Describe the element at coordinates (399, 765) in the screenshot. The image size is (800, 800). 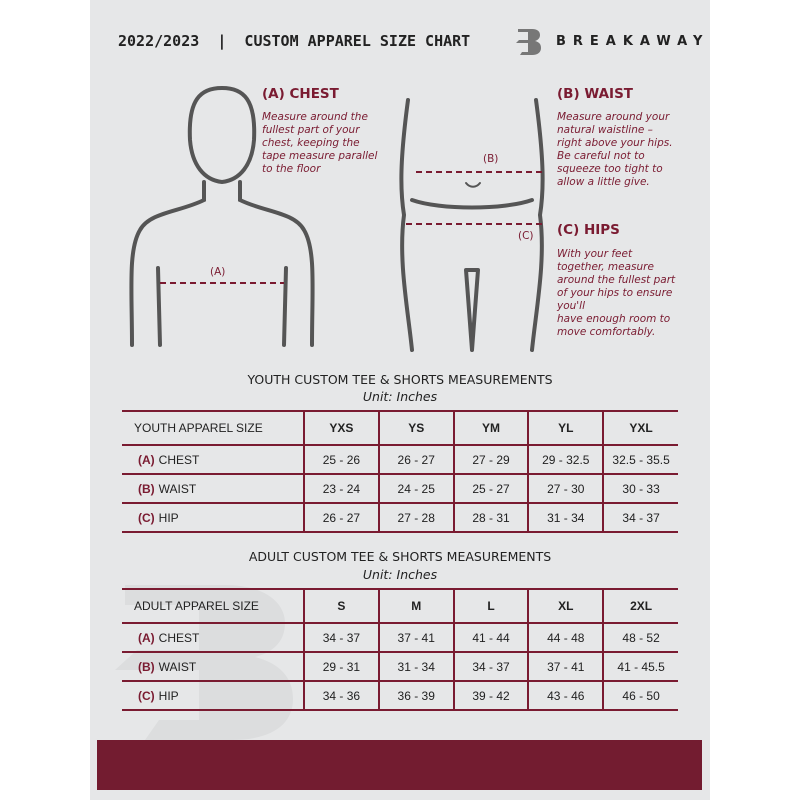
I see `footer-bar` at that location.